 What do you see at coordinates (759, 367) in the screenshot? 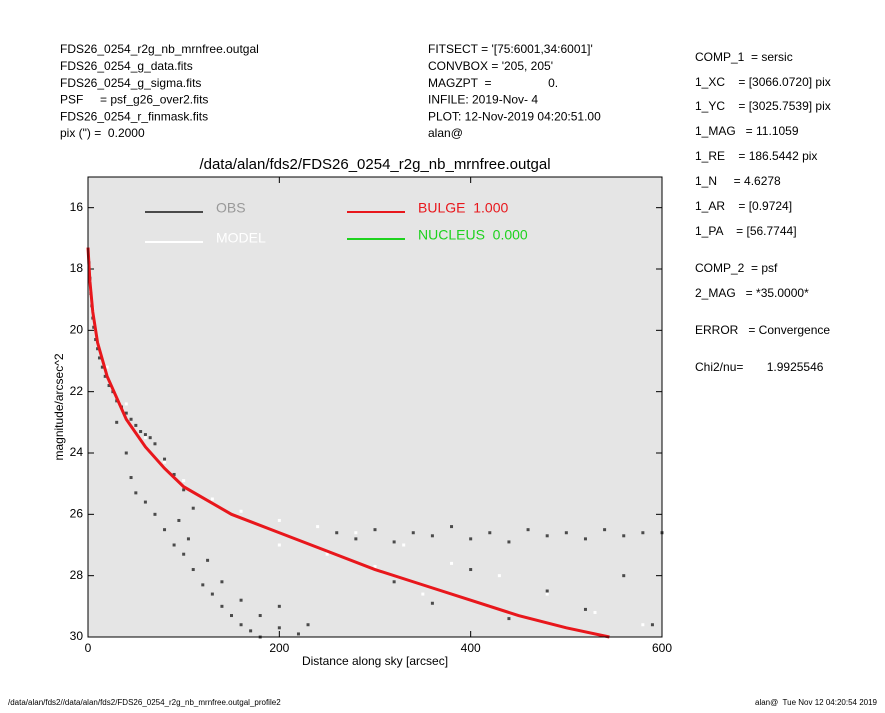
I see `header-right-line: Chi2/nu= 1.9925546` at bounding box center [759, 367].